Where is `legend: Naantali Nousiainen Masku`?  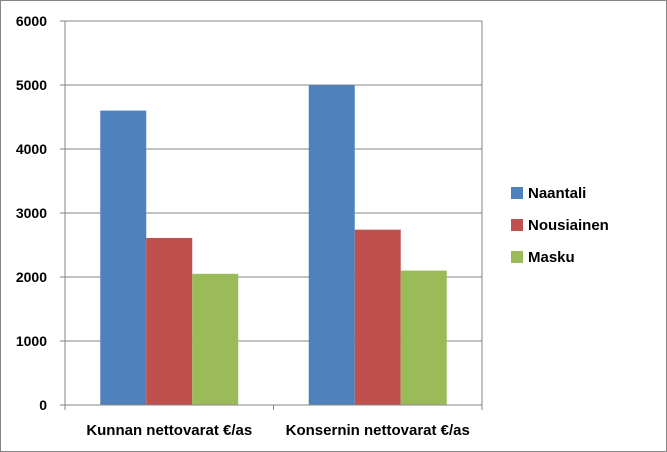 legend: Naantali Nousiainen Masku is located at coordinates (560, 225).